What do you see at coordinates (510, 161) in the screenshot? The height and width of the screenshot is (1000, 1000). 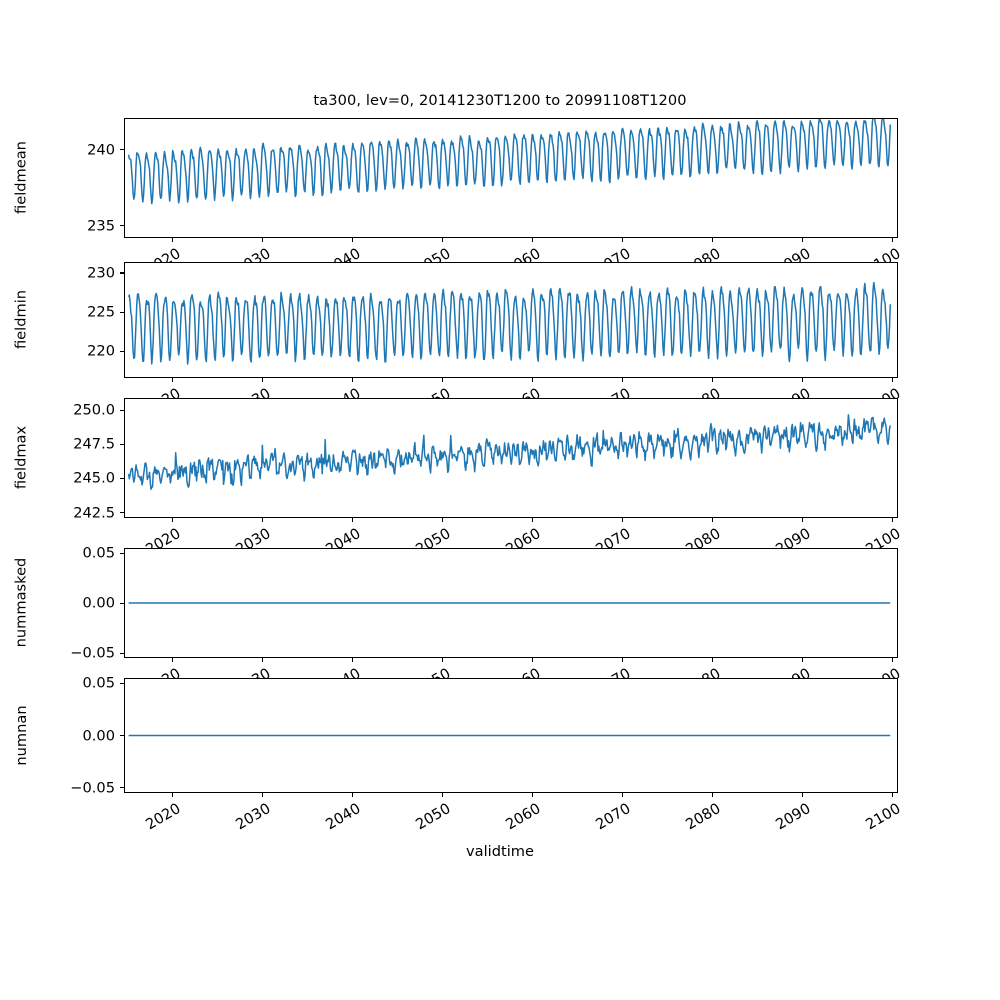 I see `data-line-fieldmean` at bounding box center [510, 161].